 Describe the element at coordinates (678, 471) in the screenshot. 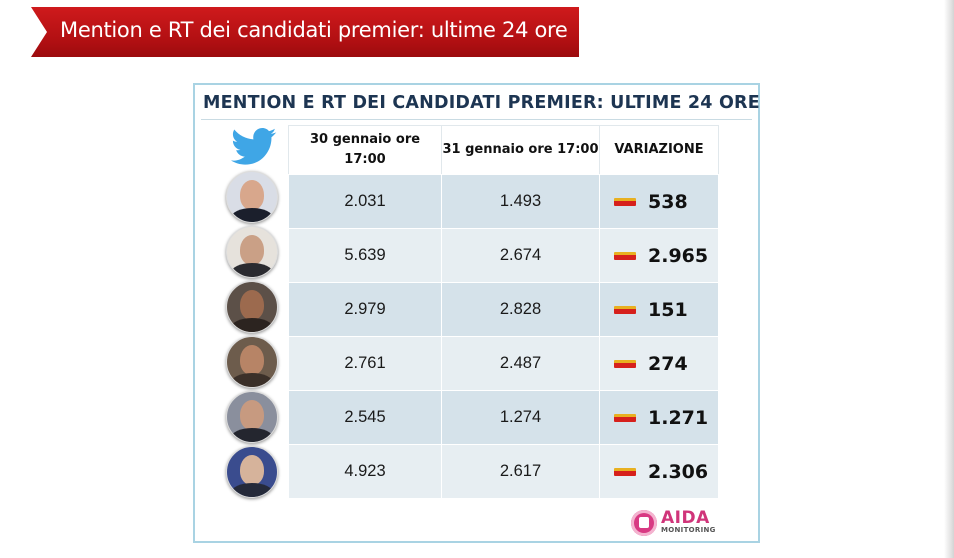

I see `variation-value: 2.306` at that location.